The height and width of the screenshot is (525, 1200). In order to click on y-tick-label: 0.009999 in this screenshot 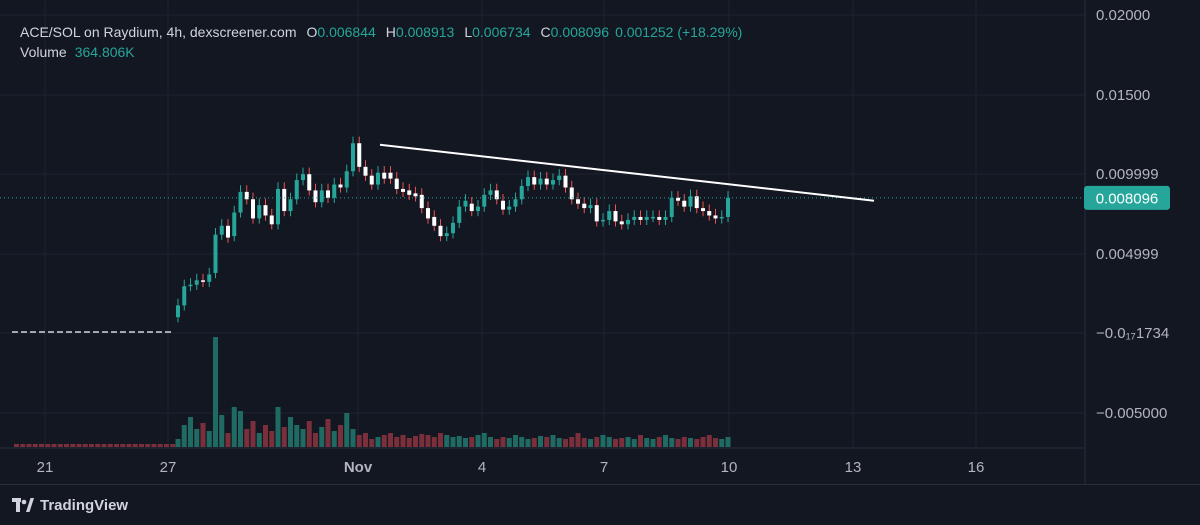, I will do `click(1127, 174)`.